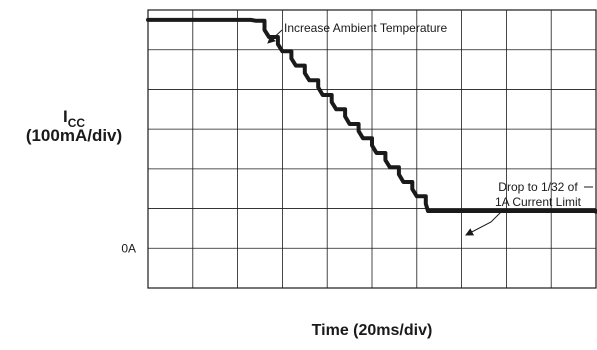 This screenshot has height=350, width=597. I want to click on annotation-text: Drop to 1/32 of, so click(538, 187).